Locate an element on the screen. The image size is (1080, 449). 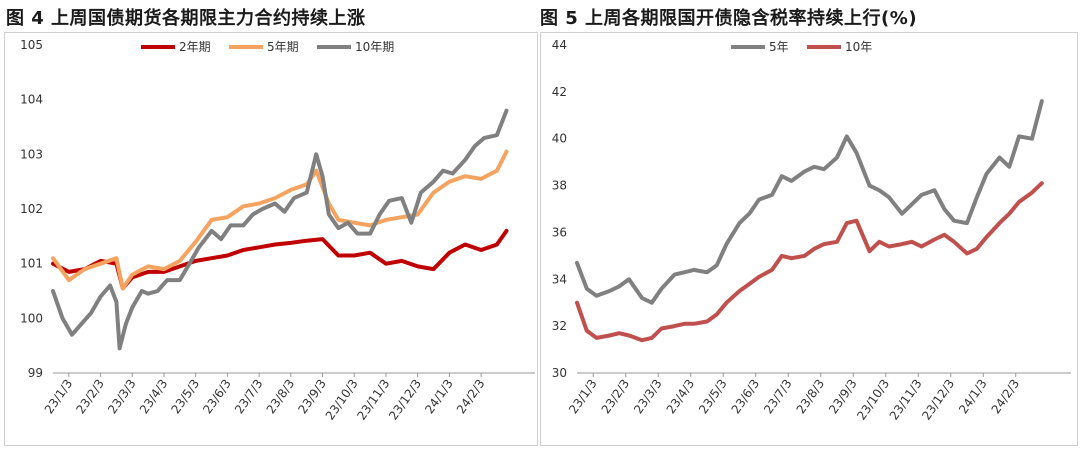
y-tick-label: 34 is located at coordinates (559, 279).